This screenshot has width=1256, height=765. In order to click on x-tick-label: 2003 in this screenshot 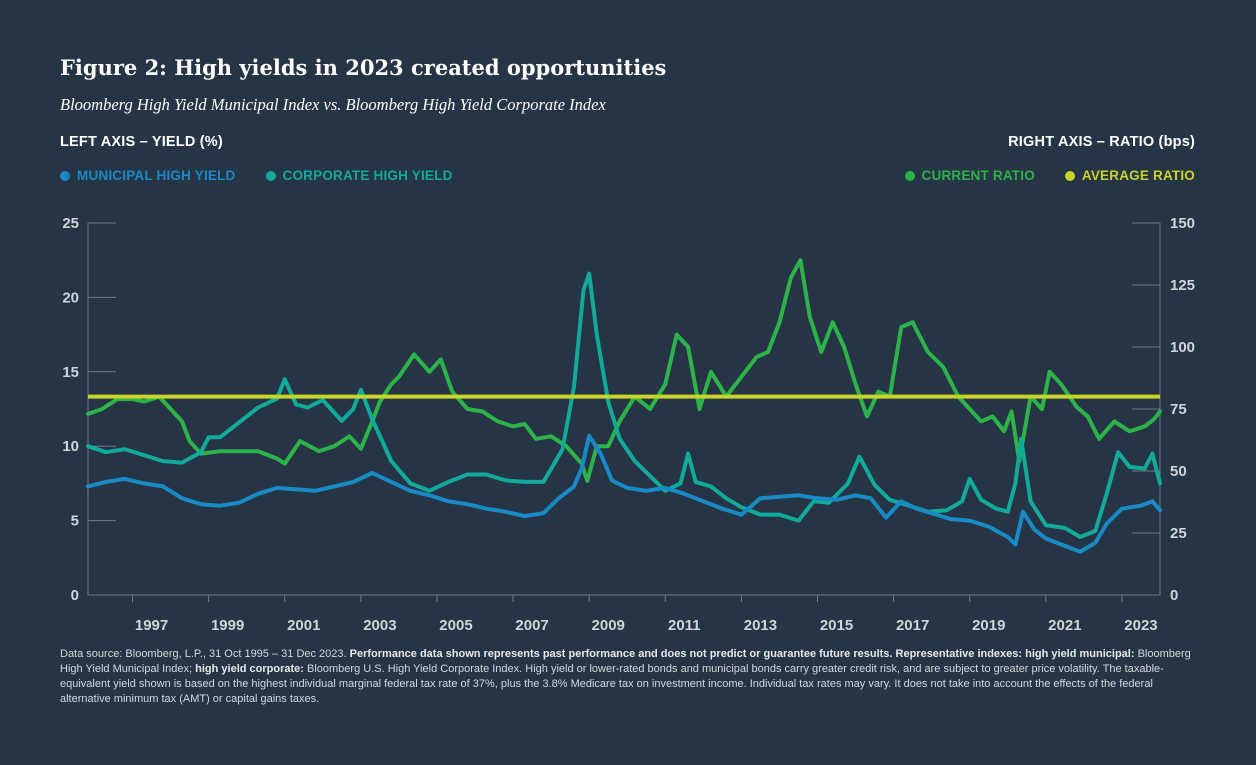, I will do `click(379, 625)`.